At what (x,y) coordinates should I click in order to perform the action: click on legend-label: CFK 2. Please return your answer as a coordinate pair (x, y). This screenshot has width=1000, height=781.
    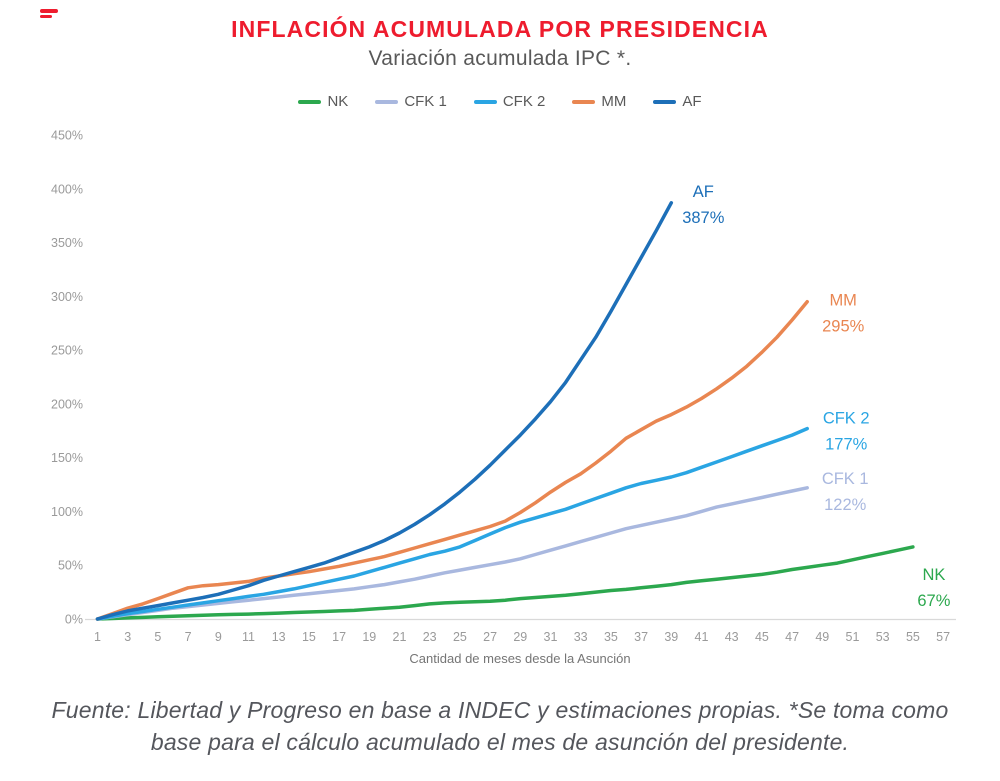
    Looking at the image, I should click on (524, 101).